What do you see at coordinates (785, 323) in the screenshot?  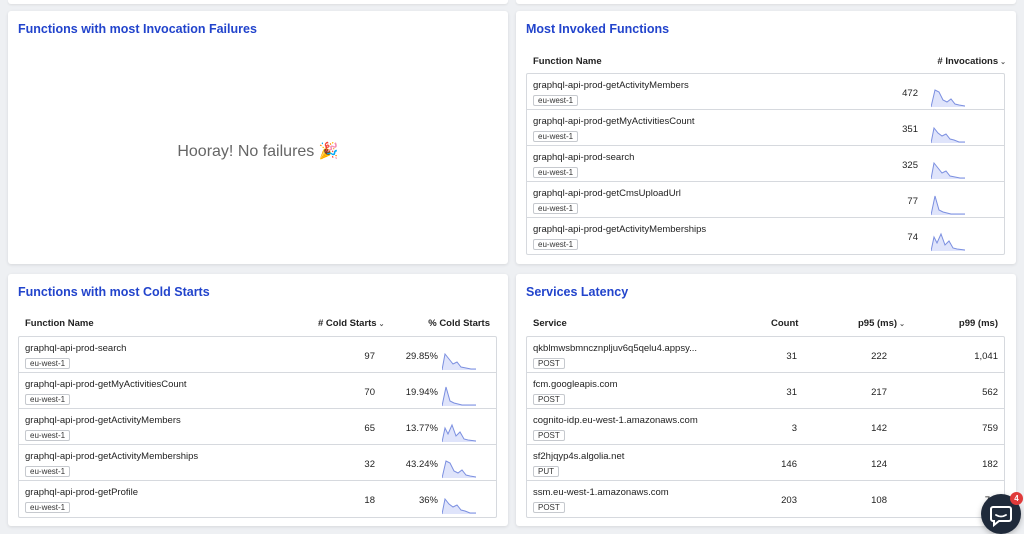 I see `col-count: Count` at bounding box center [785, 323].